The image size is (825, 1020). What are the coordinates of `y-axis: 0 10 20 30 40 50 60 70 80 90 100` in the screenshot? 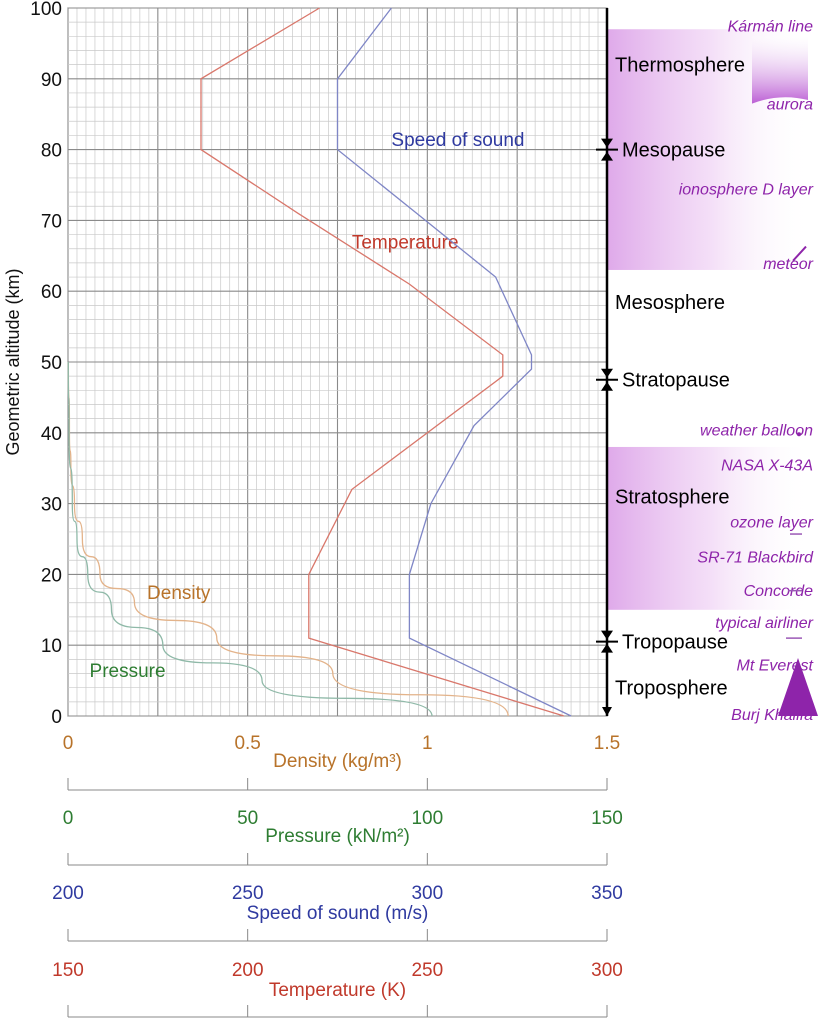 It's located at (46, 364).